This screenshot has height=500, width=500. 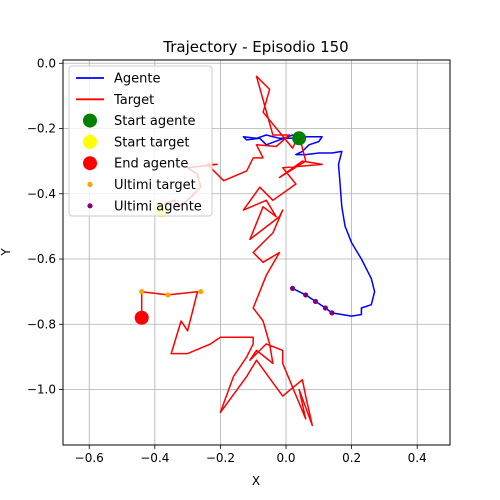 I want to click on legend-box, so click(x=140, y=141).